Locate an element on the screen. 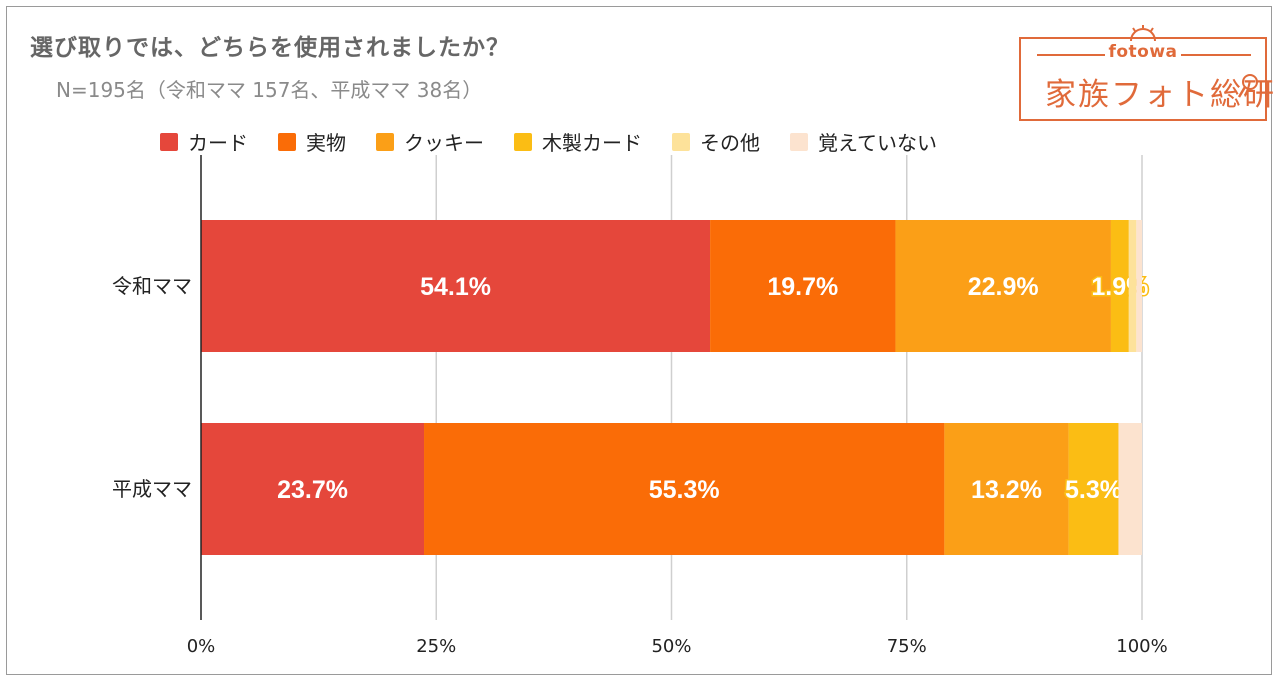  category-label: 令和ママ is located at coordinates (152, 286).